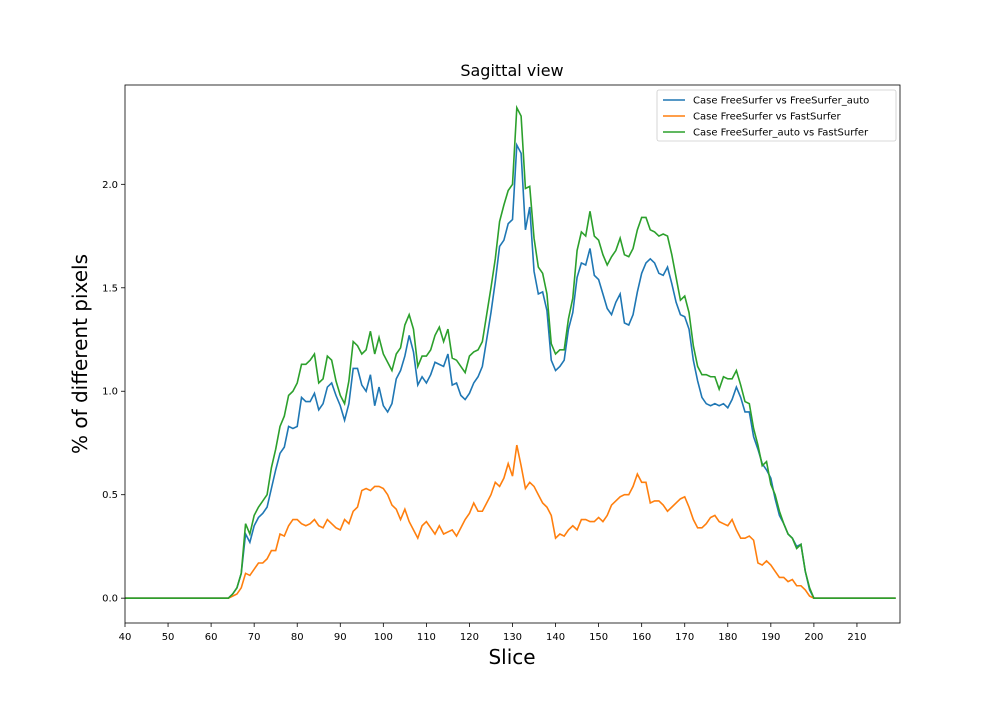 The image size is (1000, 704). I want to click on x-tick-label: 160, so click(641, 637).